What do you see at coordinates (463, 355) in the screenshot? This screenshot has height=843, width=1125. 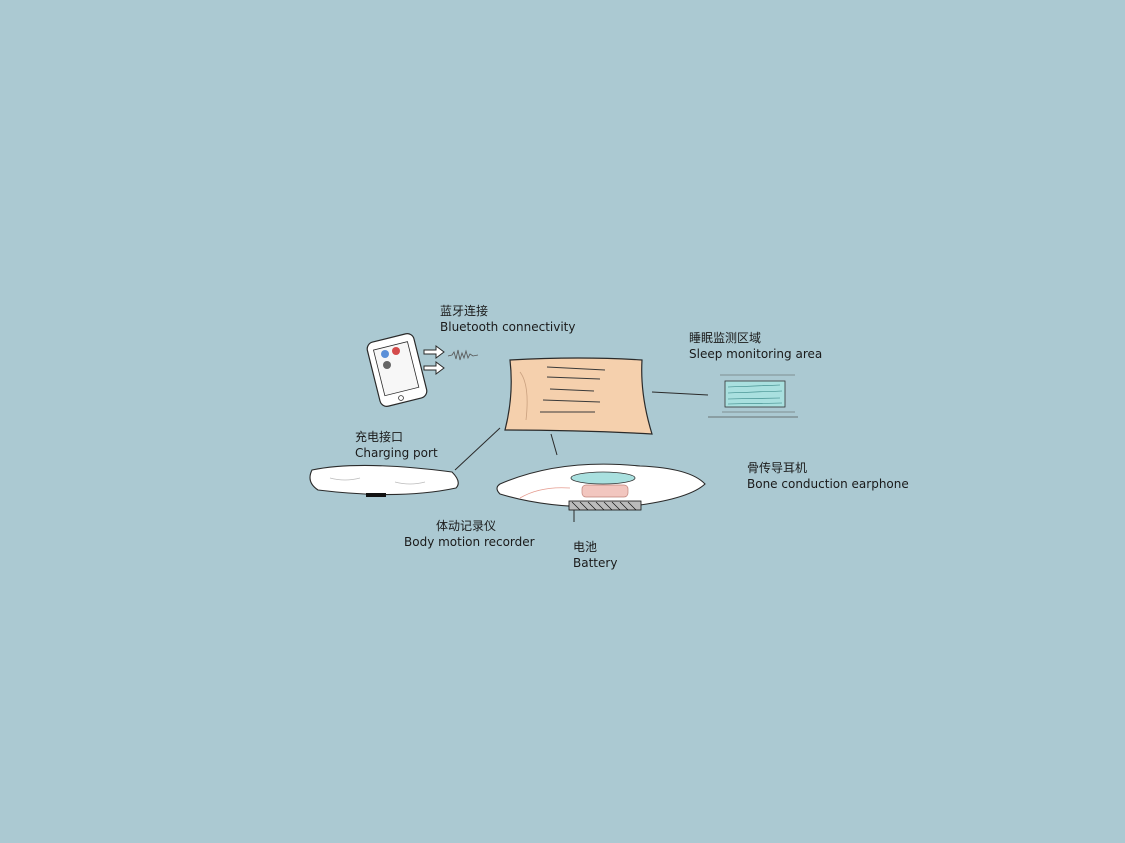 I see `signal-wave-icon` at bounding box center [463, 355].